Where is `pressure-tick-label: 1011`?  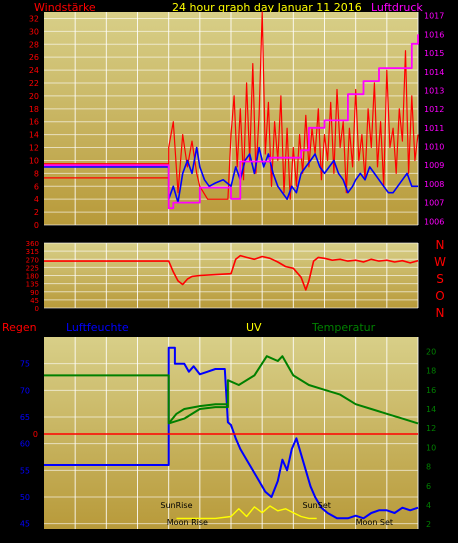
pressure-tick-label: 1011 is located at coordinates (434, 128).